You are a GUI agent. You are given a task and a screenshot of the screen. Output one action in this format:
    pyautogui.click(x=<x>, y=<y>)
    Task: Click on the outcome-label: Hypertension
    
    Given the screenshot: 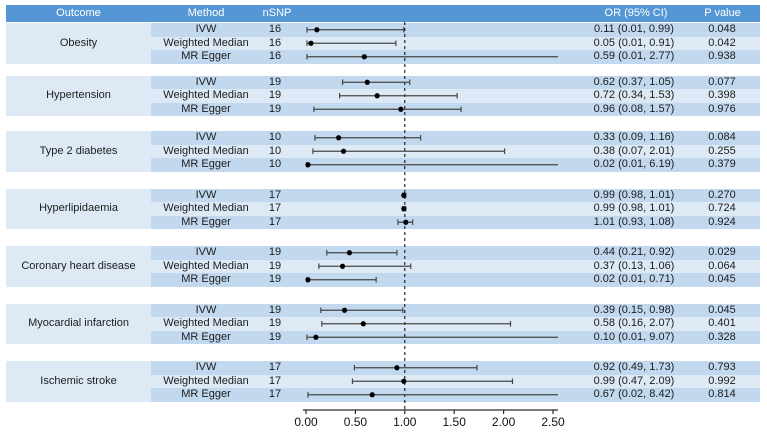 What is the action you would take?
    pyautogui.click(x=78, y=95)
    